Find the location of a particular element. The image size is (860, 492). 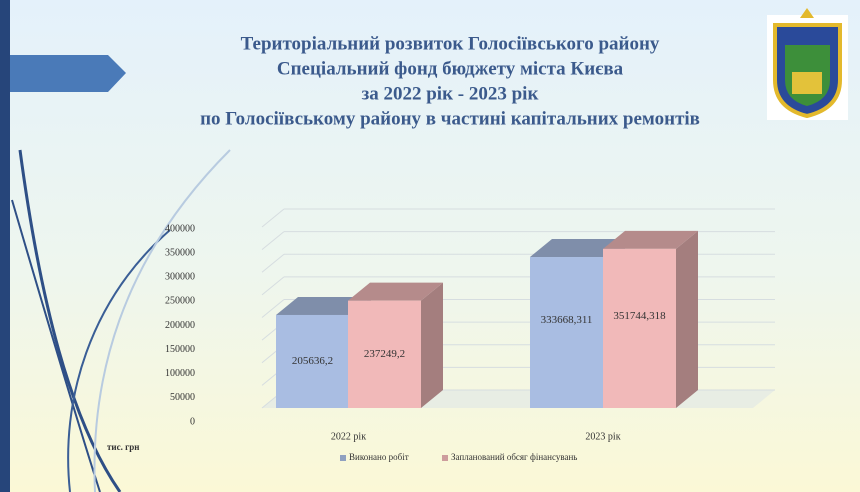

y-tick-label: 150000 is located at coordinates (180, 349).